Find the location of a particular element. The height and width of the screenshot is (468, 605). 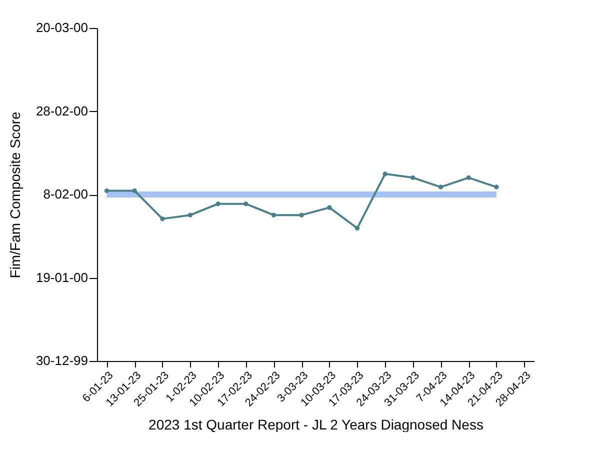

y-axis-title: Fim/Fam Composite Score is located at coordinates (15, 195).